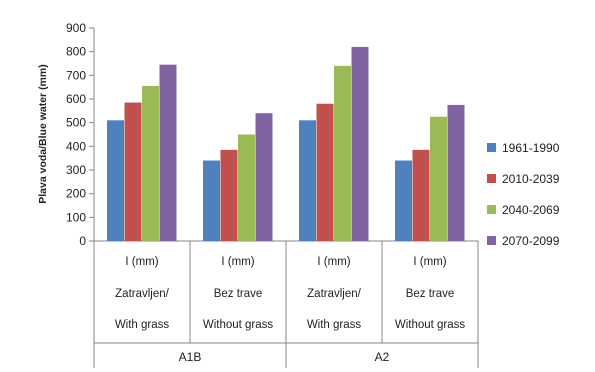 This screenshot has height=372, width=595. Describe the element at coordinates (360, 144) in the screenshot. I see `bar-2070-2099-cat3` at that location.